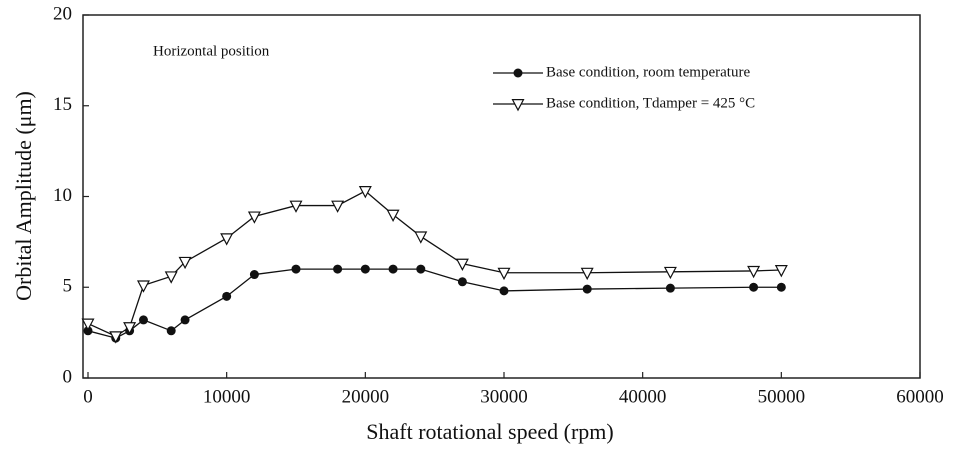 This screenshot has height=449, width=958. Describe the element at coordinates (920, 396) in the screenshot. I see `x-tick-label: 60000` at that location.